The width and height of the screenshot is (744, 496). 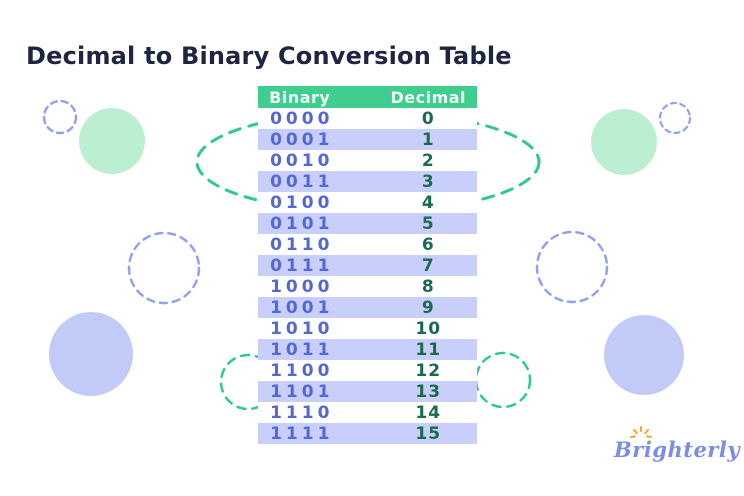 I want to click on binary-cell: 0011, so click(x=302, y=181).